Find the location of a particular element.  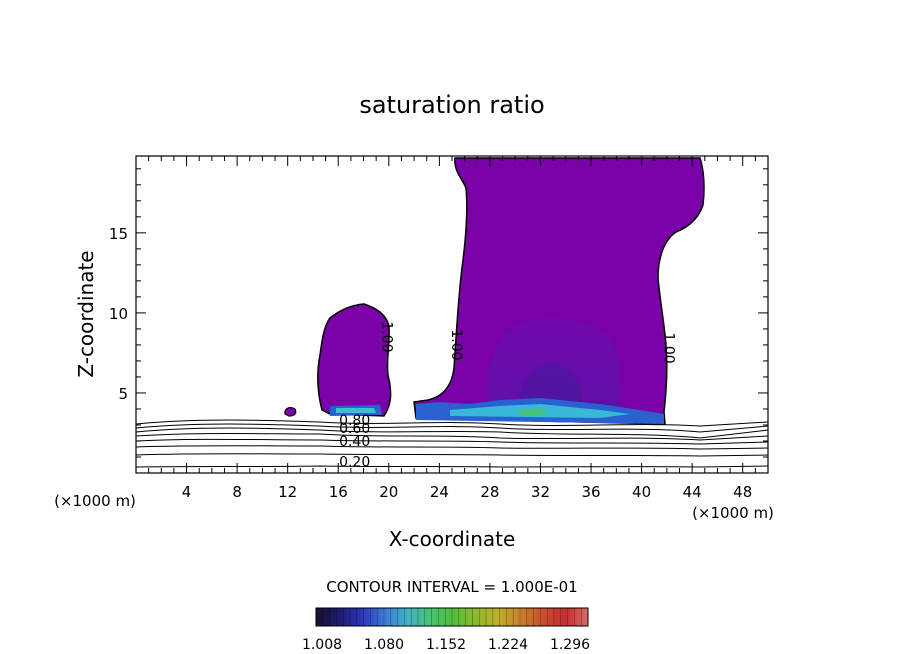

x-tick-label: 44 is located at coordinates (692, 492).